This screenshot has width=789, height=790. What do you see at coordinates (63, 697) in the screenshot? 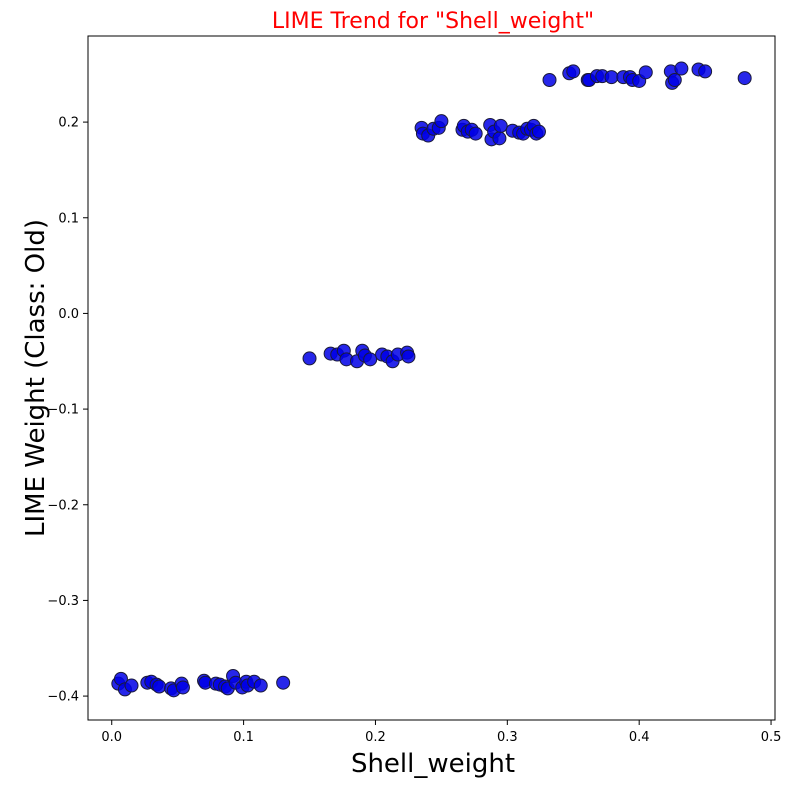
I see `y-tick-label: −0.4` at bounding box center [63, 697].